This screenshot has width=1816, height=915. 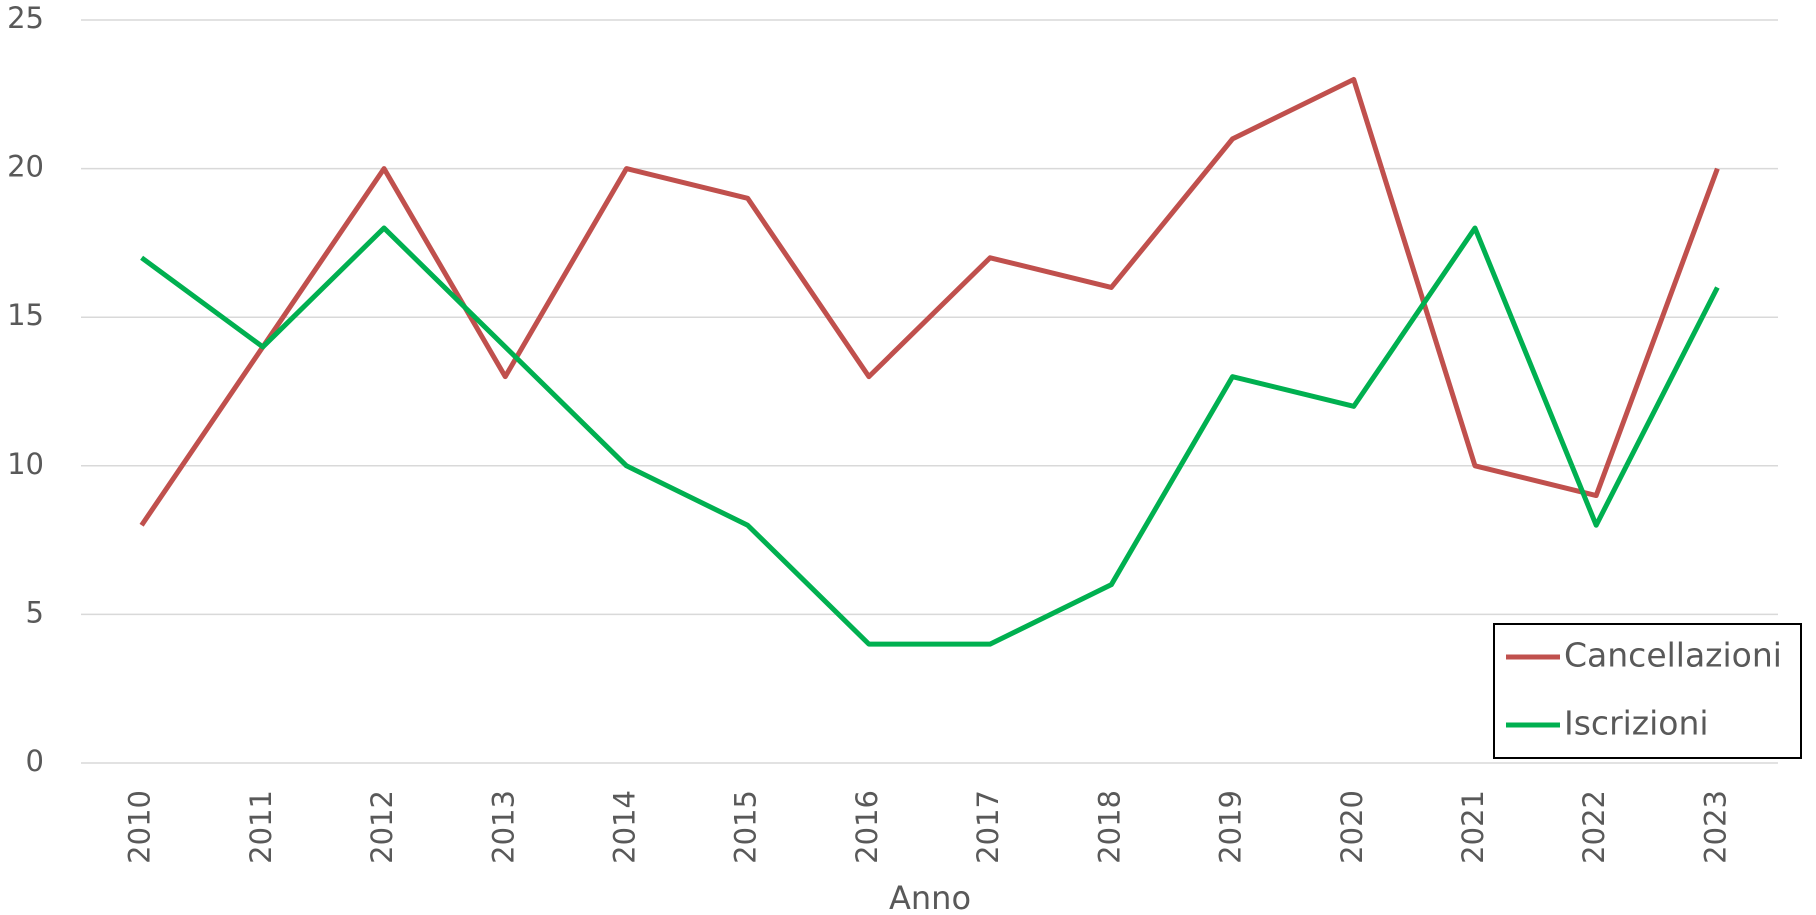 What do you see at coordinates (140, 827) in the screenshot?
I see `x-tick-label: 2010` at bounding box center [140, 827].